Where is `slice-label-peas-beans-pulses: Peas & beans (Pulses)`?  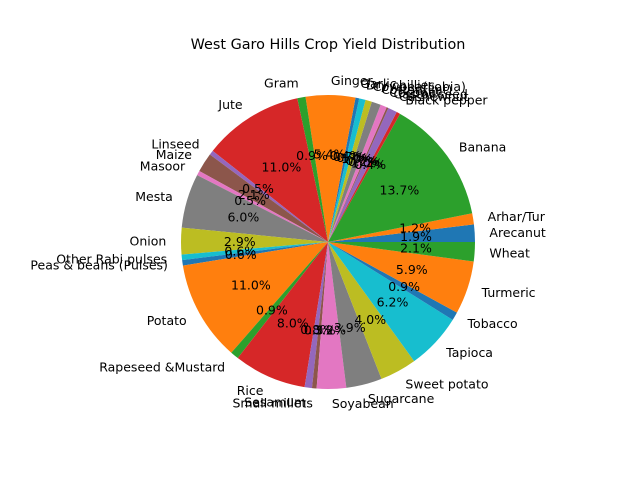
slice-label-peas-beans-pulses: Peas & beans (Pulses) is located at coordinates (99, 264).